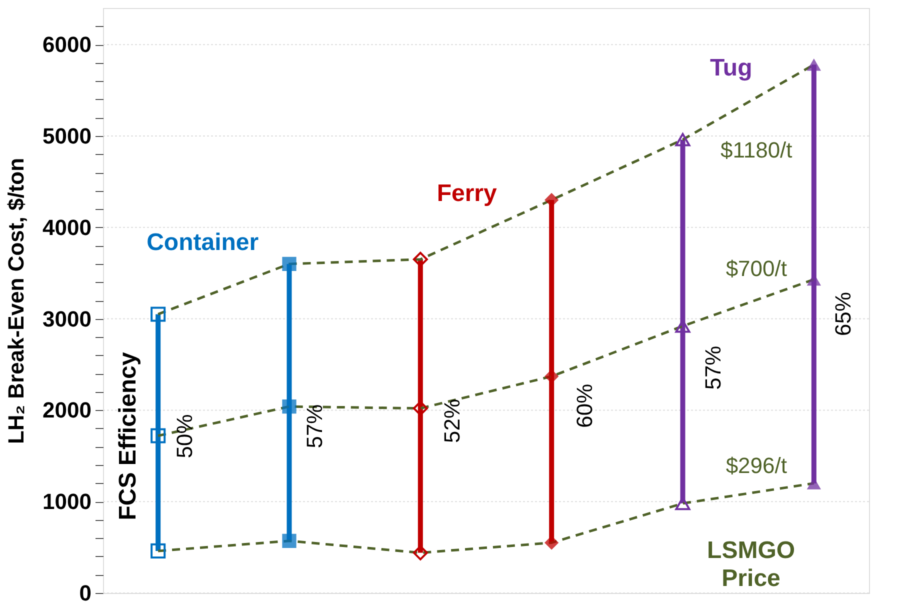 The width and height of the screenshot is (916, 606). Describe the element at coordinates (202, 242) in the screenshot. I see `annotation: Container` at that location.